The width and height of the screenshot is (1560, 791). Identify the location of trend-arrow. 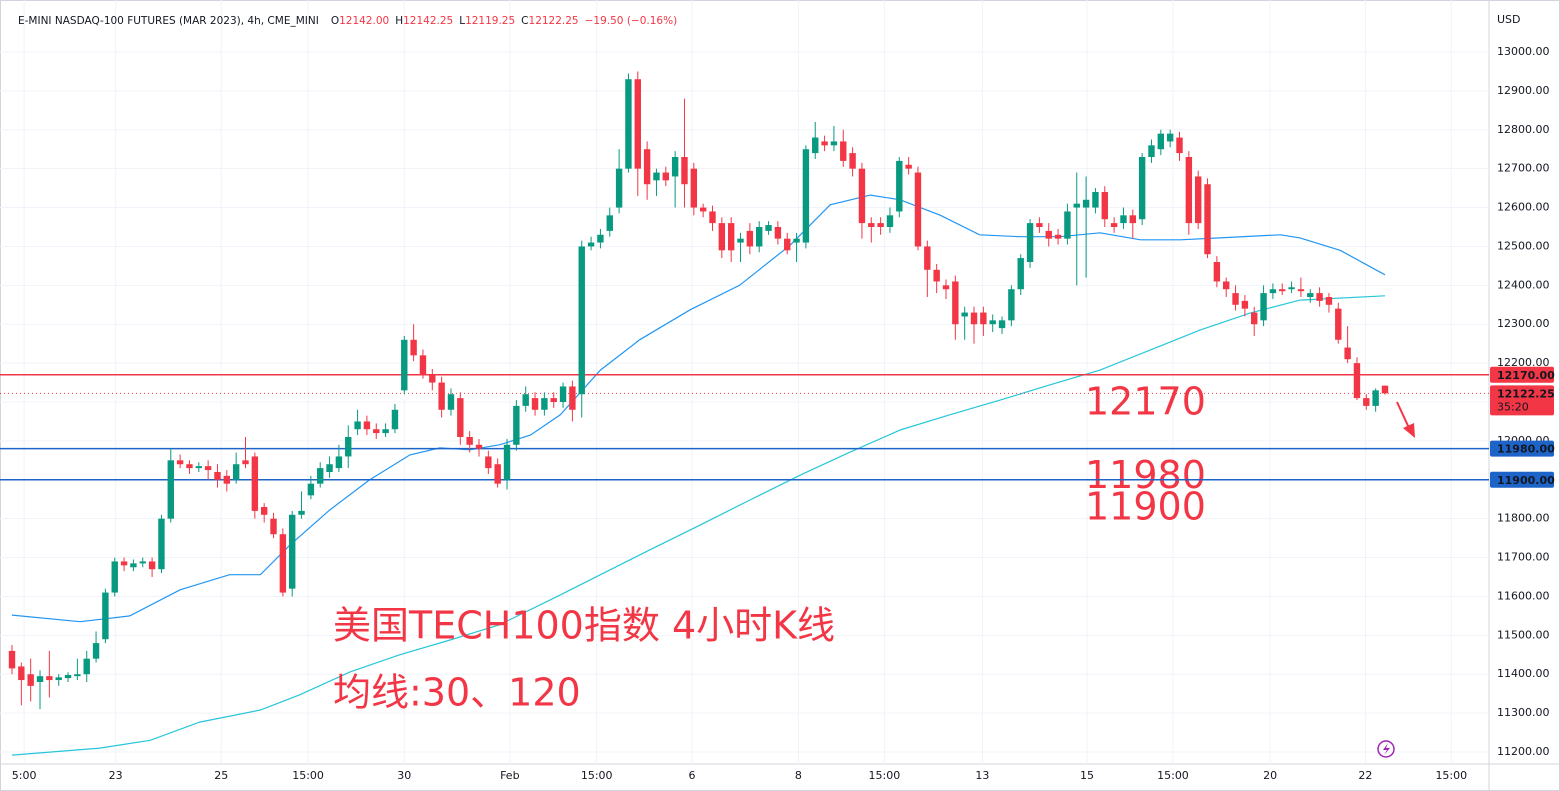
(1405, 419).